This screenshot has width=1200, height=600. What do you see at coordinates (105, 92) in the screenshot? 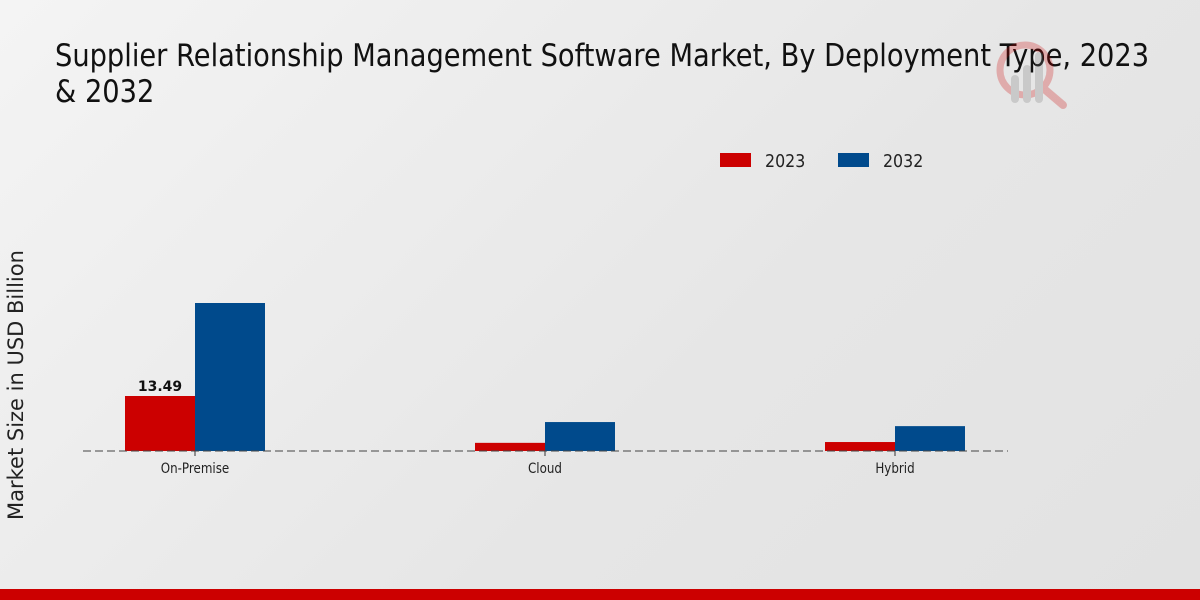
I see `chart-title-line2: & 2032` at bounding box center [105, 92].